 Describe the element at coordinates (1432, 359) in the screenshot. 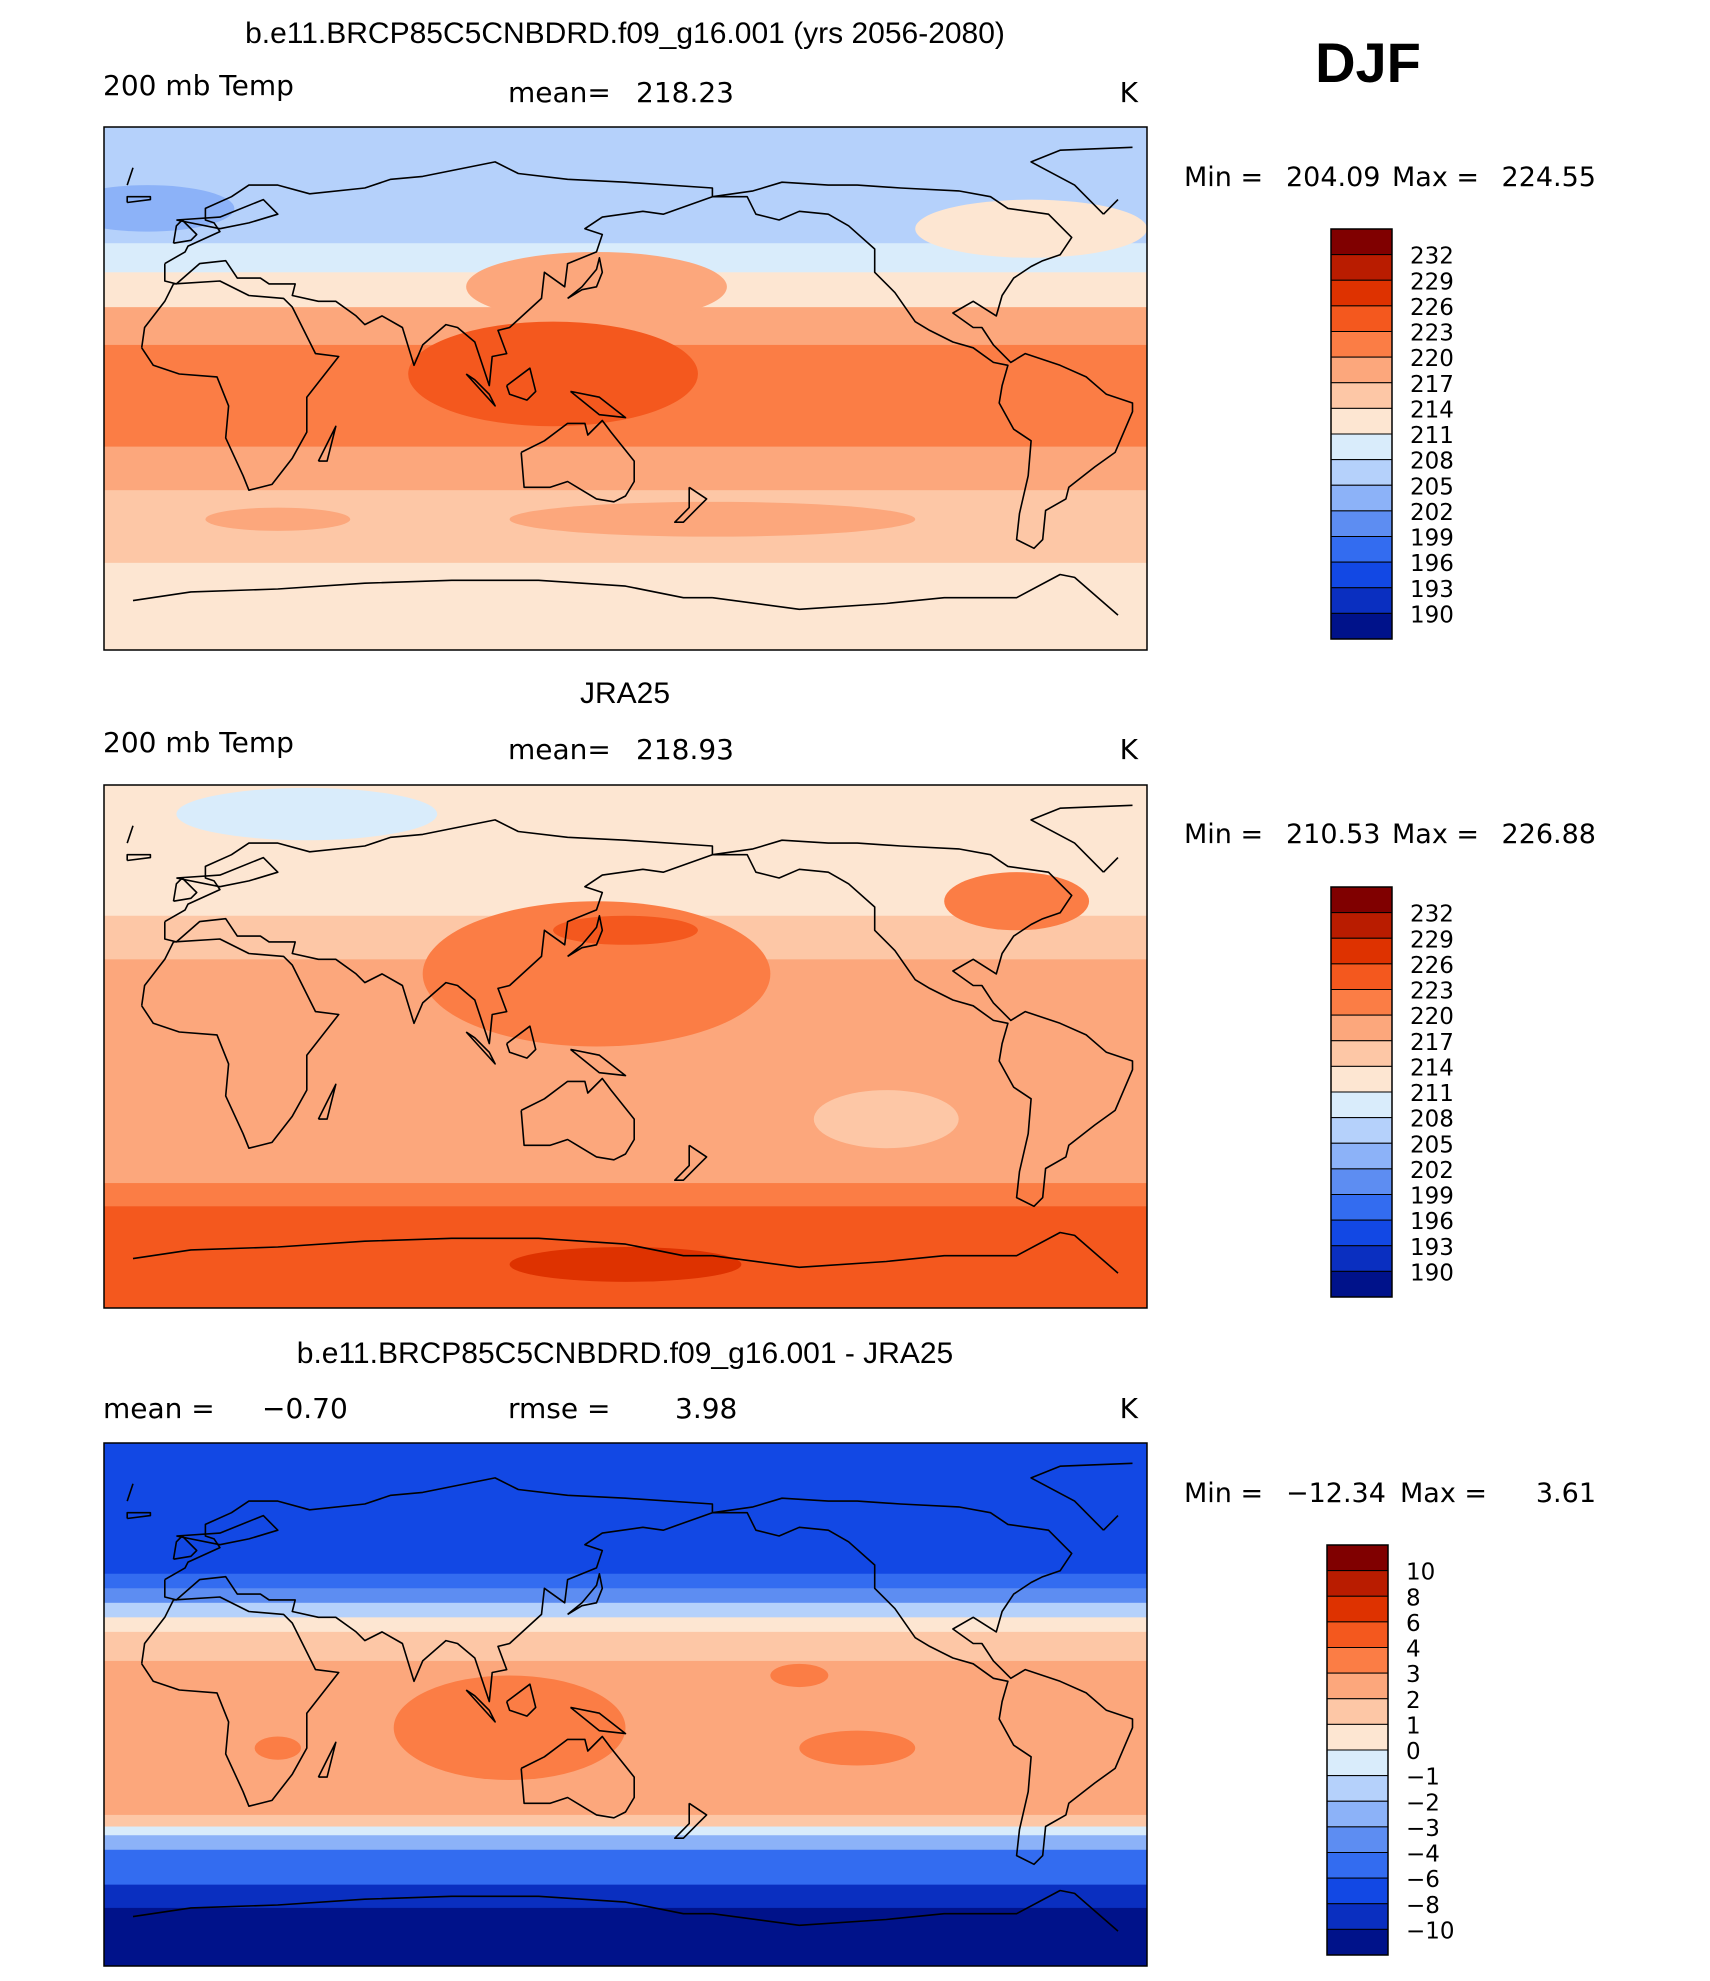

I see `colorbar-tick-label: 220` at that location.